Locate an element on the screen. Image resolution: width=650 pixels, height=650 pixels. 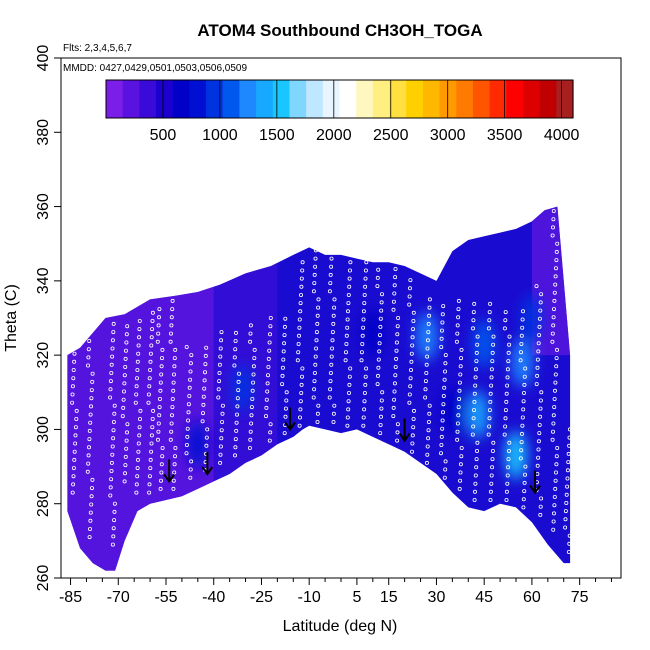
x-tick-label: -25 is located at coordinates (261, 597).